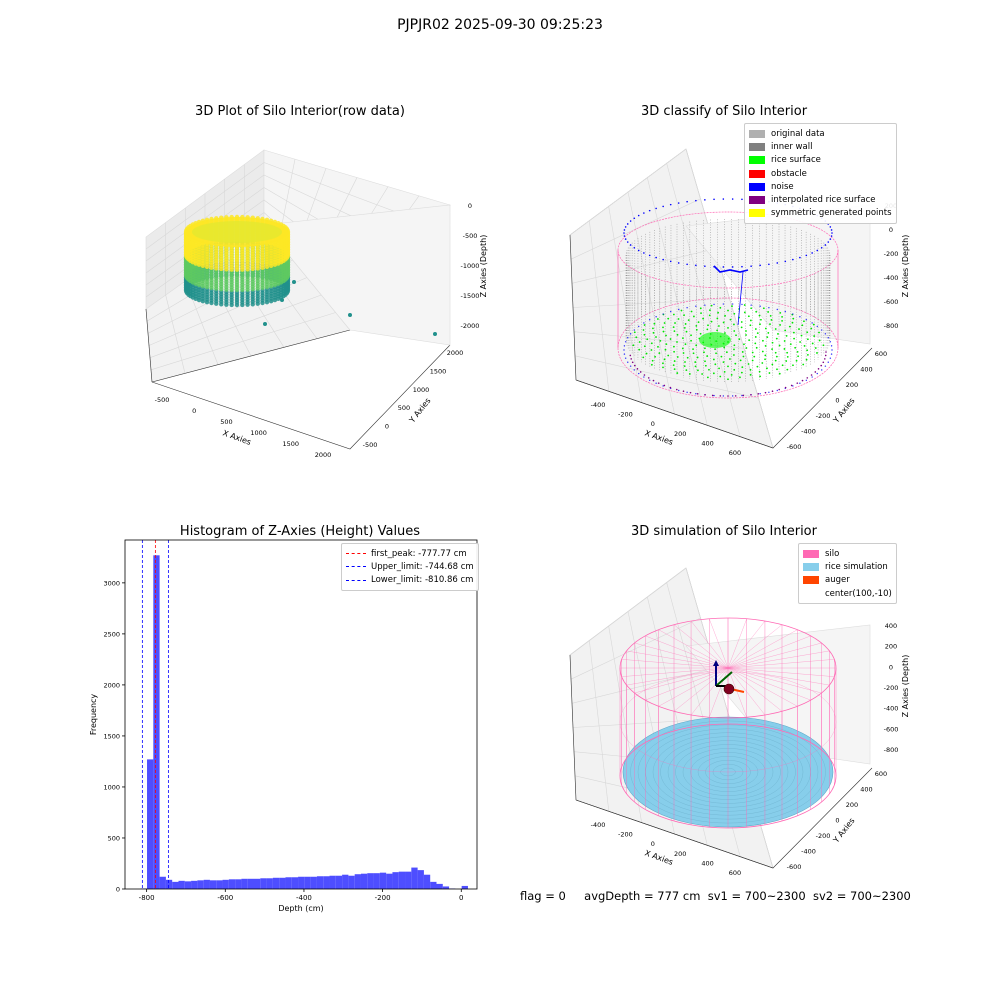  Describe the element at coordinates (891, 626) in the screenshot. I see `sim-z-tick-label: 400` at that location.